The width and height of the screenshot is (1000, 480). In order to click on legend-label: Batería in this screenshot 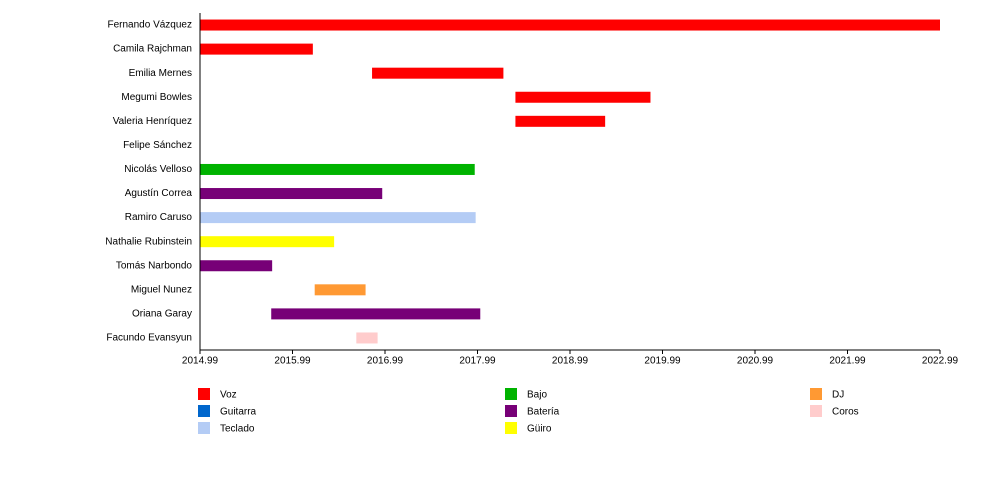, I will do `click(543, 412)`.